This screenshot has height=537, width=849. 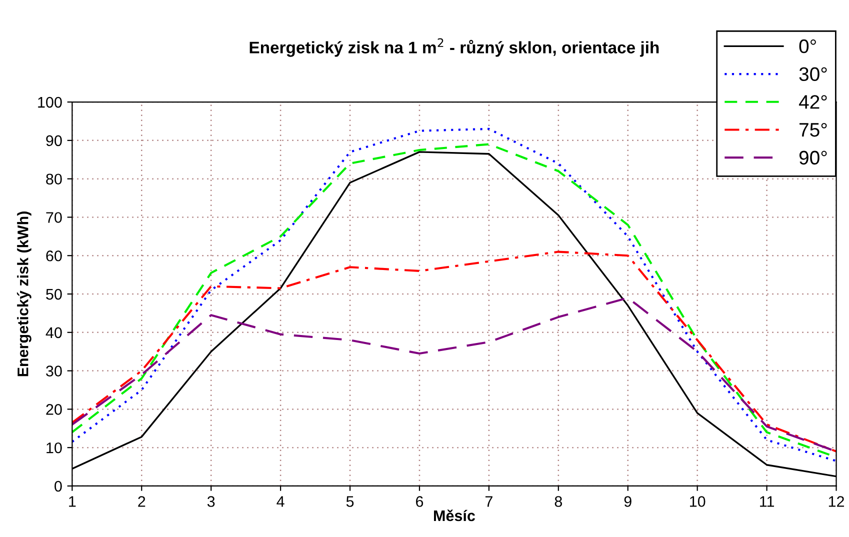 What do you see at coordinates (698, 501) in the screenshot?
I see `x-tick-label: 10` at bounding box center [698, 501].